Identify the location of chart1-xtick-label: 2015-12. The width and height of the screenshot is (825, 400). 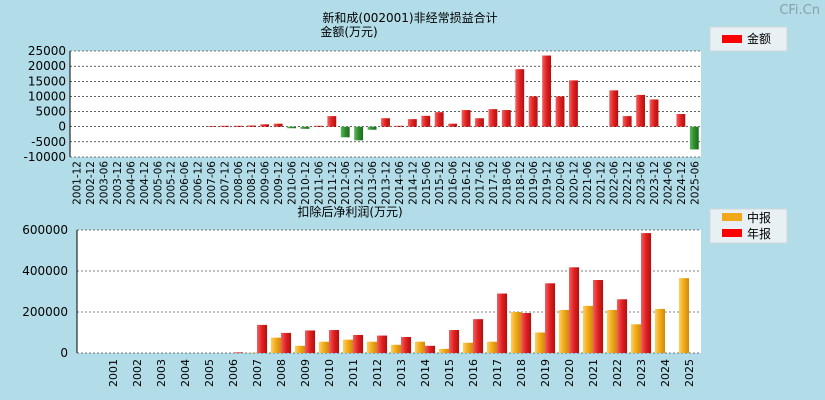
(440, 183).